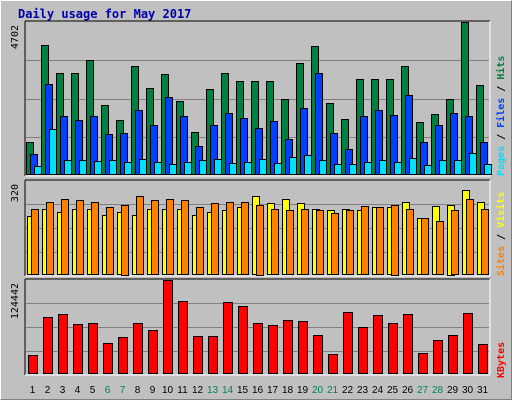  Describe the element at coordinates (182, 390) in the screenshot. I see `day-label-11: 11` at that location.